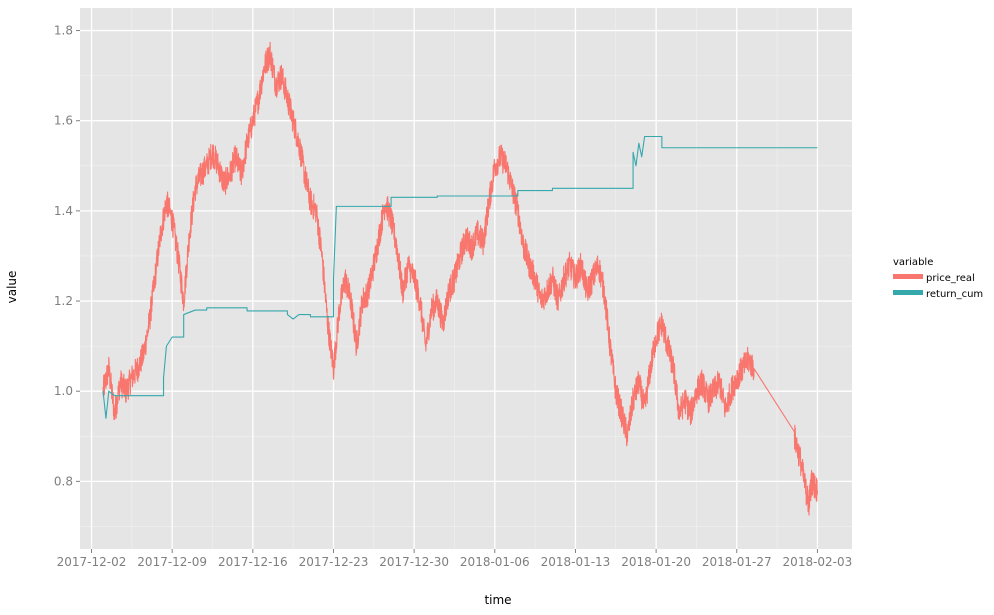 The width and height of the screenshot is (994, 615). Describe the element at coordinates (63, 121) in the screenshot. I see `y-tick-label: 1.6` at that location.